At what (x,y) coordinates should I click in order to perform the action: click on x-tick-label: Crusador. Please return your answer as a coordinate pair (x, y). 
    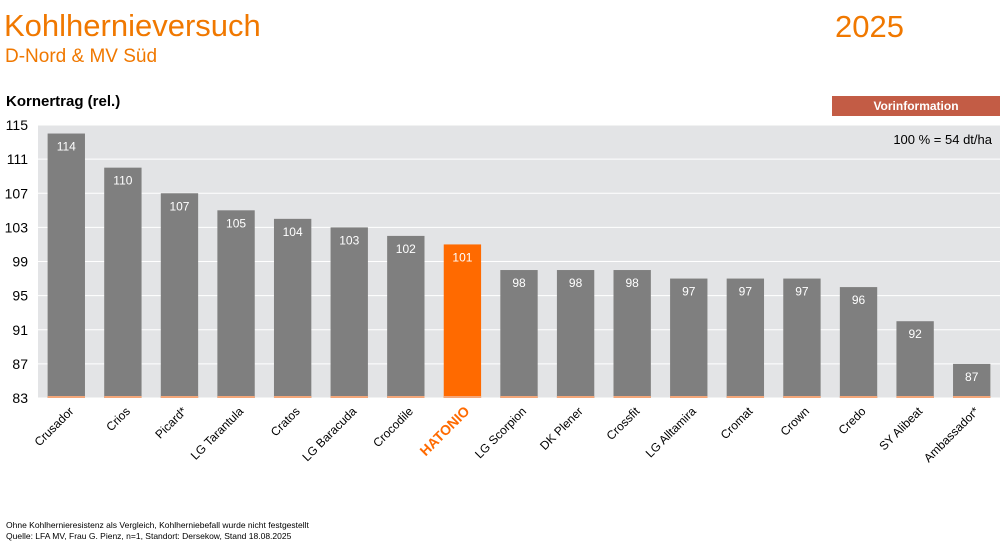
    Looking at the image, I should click on (54, 426).